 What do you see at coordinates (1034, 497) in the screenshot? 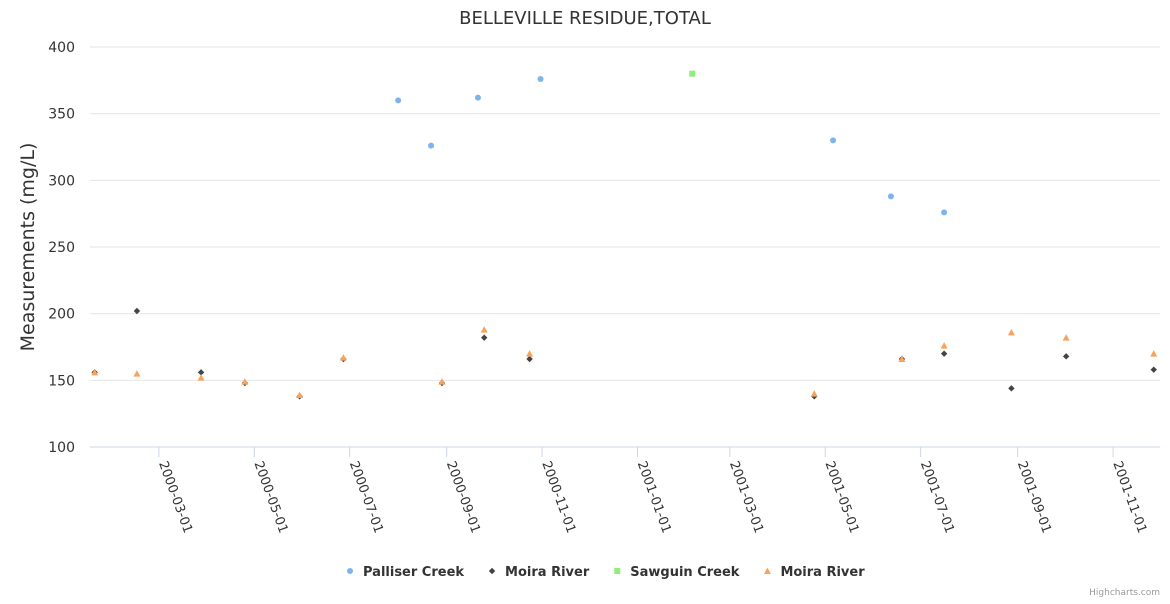
I see `x-tick-label: 2001-09-01` at bounding box center [1034, 497].